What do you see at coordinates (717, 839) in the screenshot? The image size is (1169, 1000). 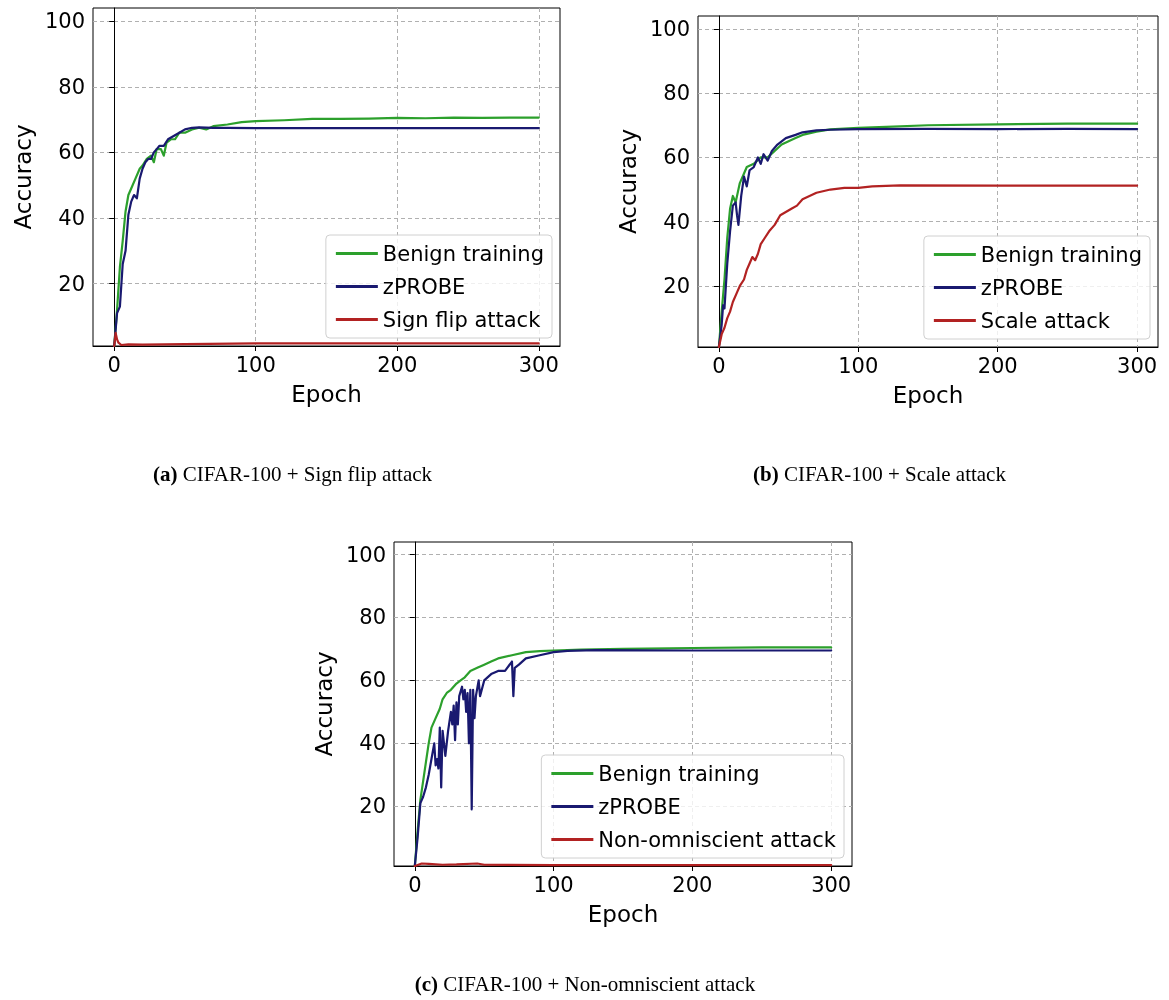 I see `legend-label: Non-omniscient attack` at bounding box center [717, 839].